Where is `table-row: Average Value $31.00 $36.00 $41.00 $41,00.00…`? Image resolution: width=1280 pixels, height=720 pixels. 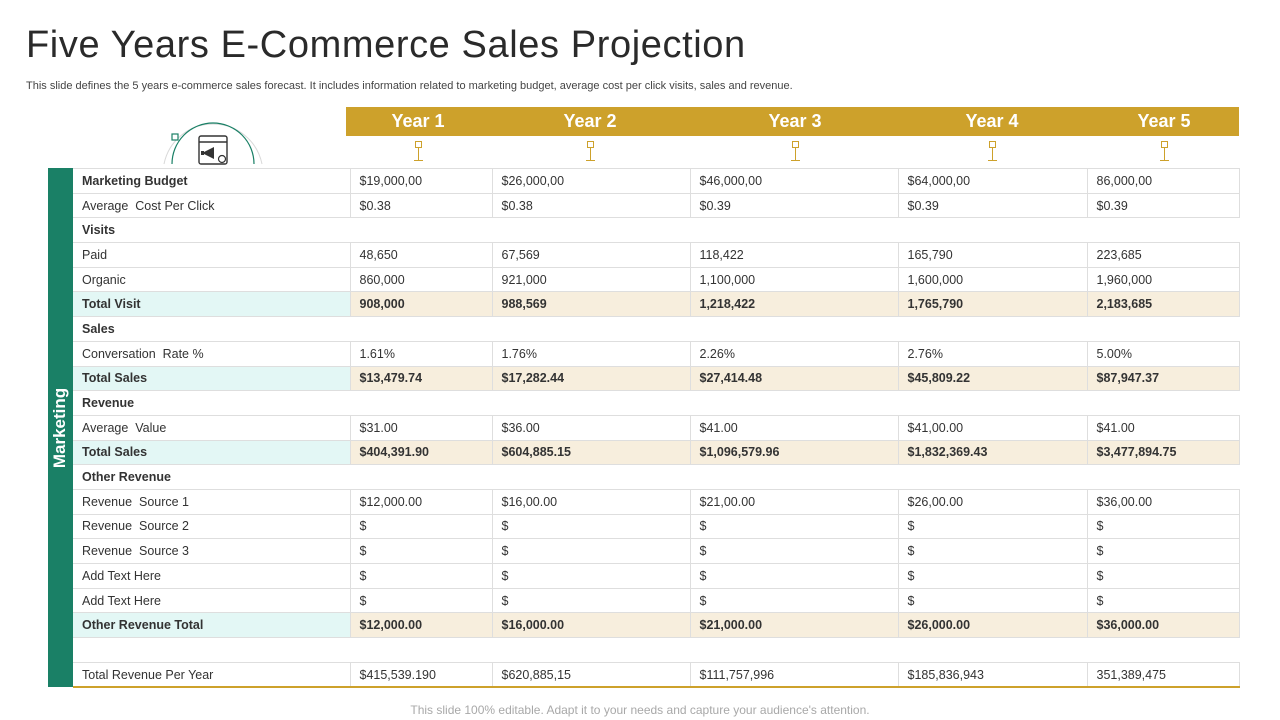 table-row: Average Value $31.00 $36.00 $41.00 $41,00.00… is located at coordinates (656, 427).